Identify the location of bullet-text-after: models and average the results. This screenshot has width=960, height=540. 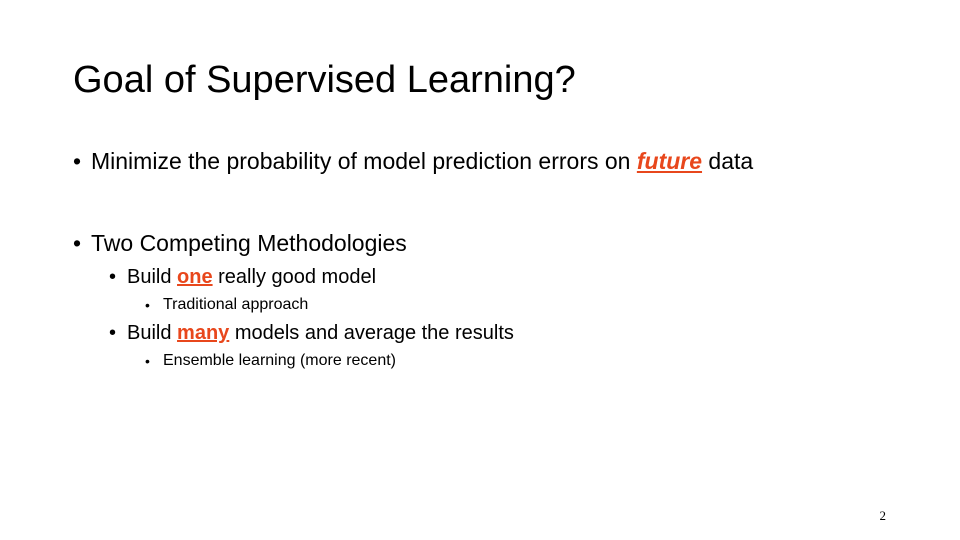
(371, 333).